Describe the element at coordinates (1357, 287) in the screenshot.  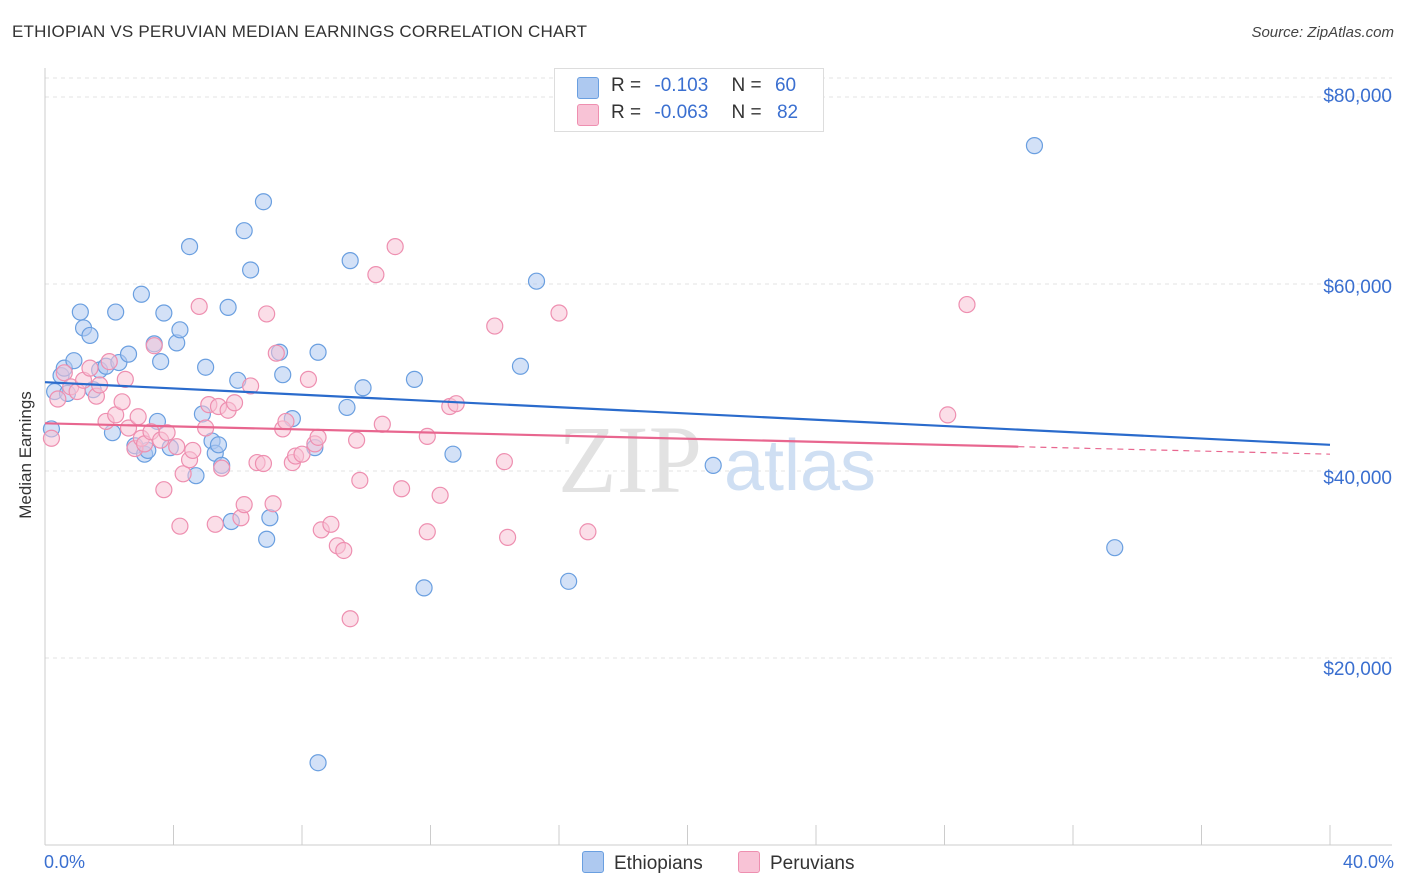
I see `y-tick-label: $60,000` at that location.